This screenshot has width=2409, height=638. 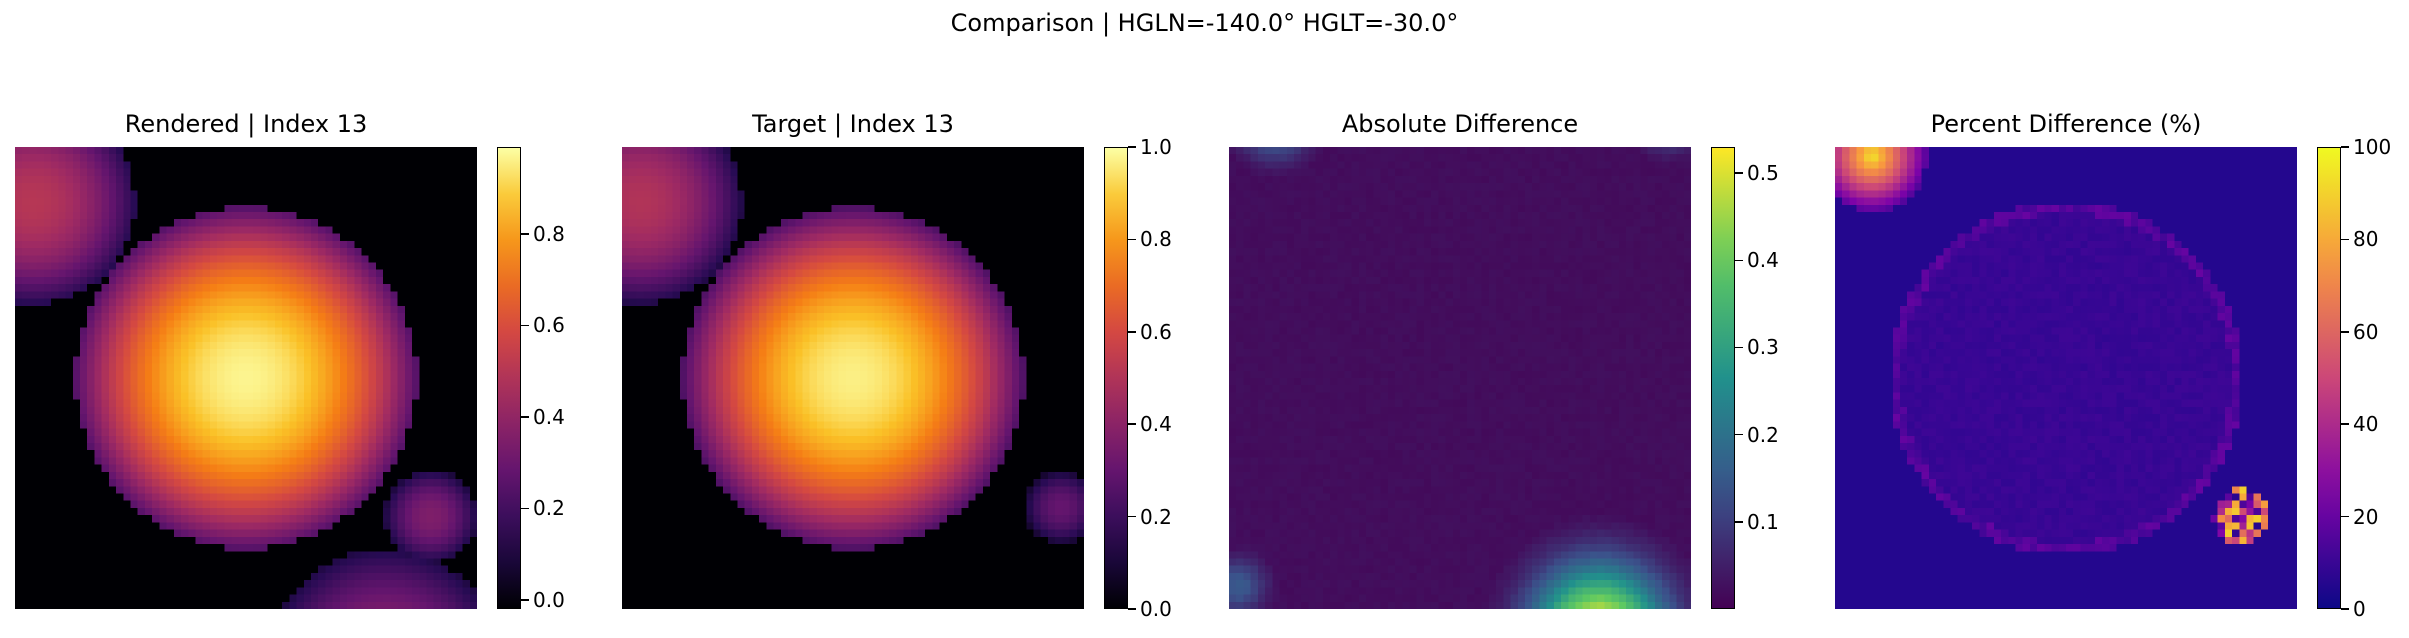 What do you see at coordinates (1763, 347) in the screenshot?
I see `colorbar-tick-label: 0.3` at bounding box center [1763, 347].